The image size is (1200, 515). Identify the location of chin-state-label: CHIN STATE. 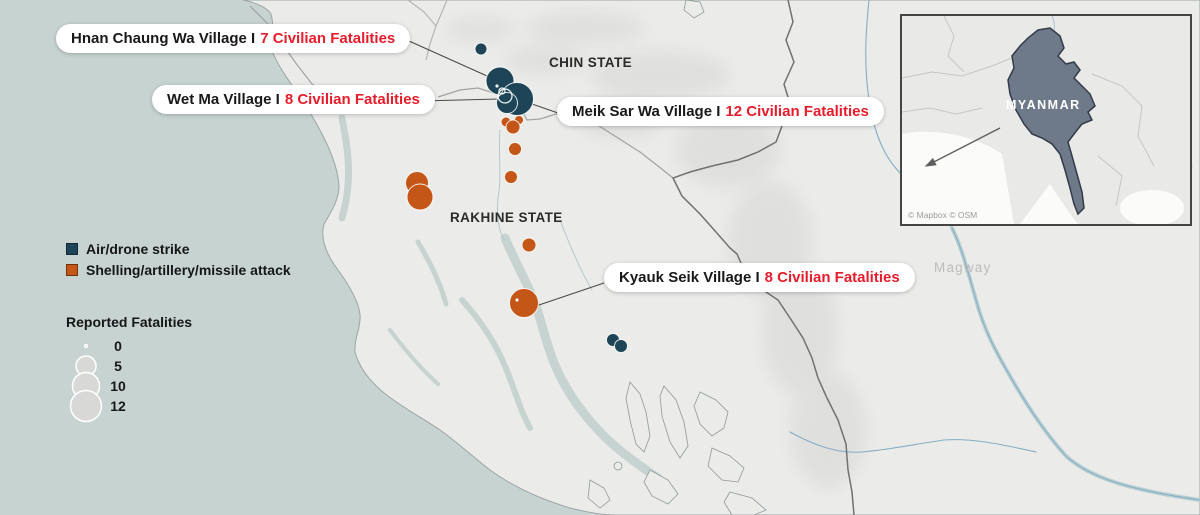
(590, 62).